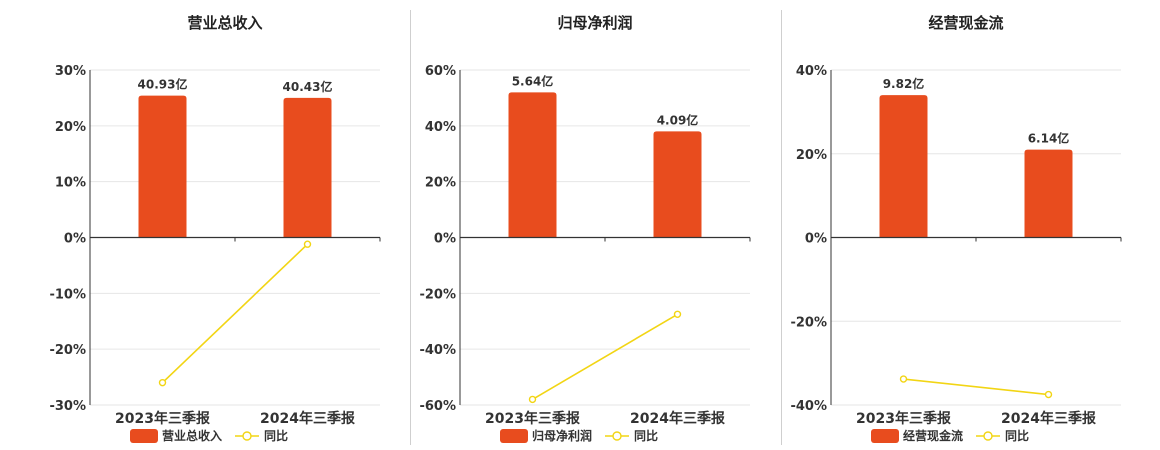 The height and width of the screenshot is (450, 1160). What do you see at coordinates (562, 435) in the screenshot?
I see `legend-bar-label: 归母净利润` at bounding box center [562, 435].